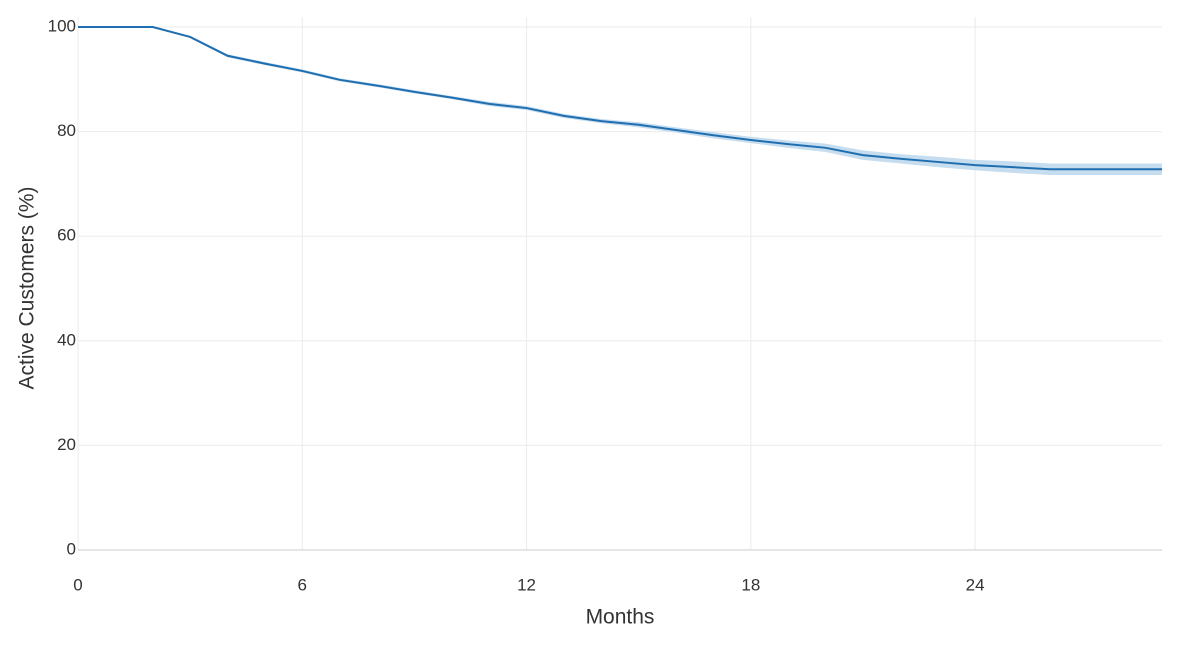 The width and height of the screenshot is (1200, 647). Describe the element at coordinates (71, 548) in the screenshot. I see `y-tick-label: 0` at that location.